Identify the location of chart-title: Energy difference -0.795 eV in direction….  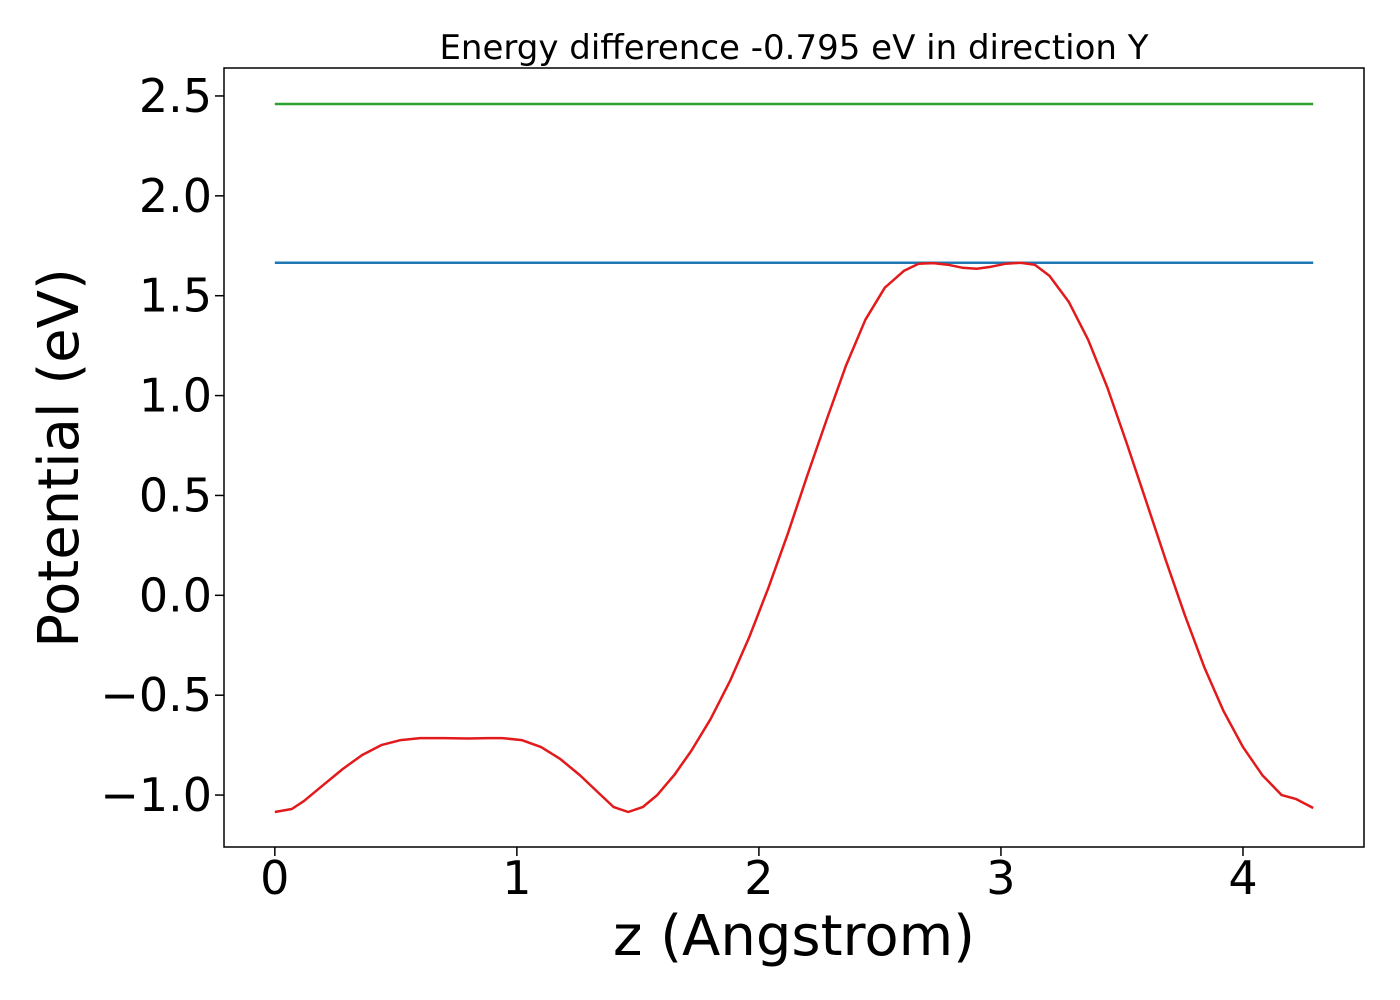
(793, 48).